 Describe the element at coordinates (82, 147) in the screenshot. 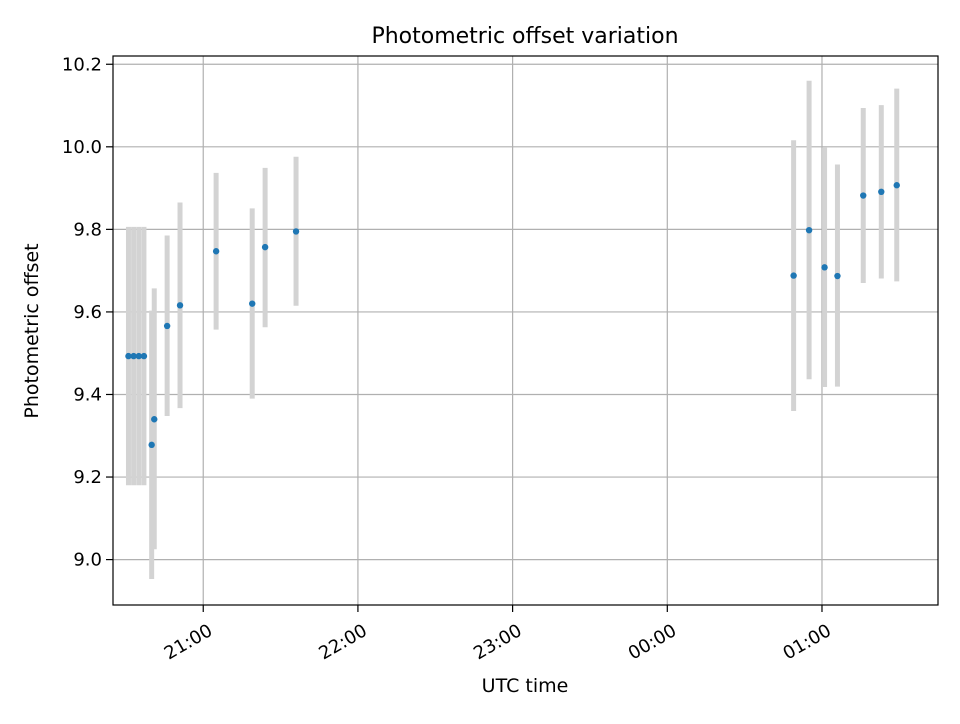

I see `y-tick-label: 10.0` at that location.